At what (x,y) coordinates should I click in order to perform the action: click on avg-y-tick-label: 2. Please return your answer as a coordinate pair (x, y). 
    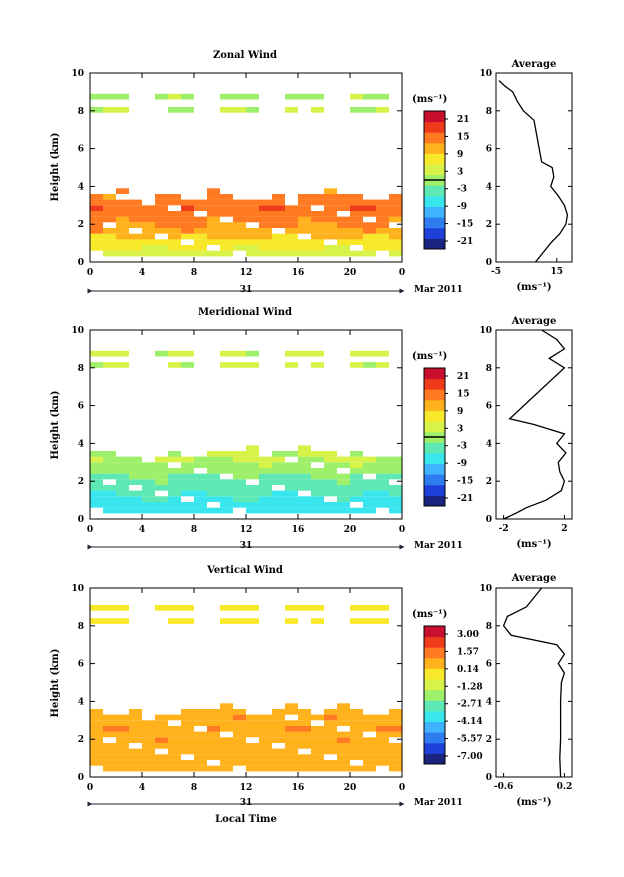
    Looking at the image, I should click on (489, 225).